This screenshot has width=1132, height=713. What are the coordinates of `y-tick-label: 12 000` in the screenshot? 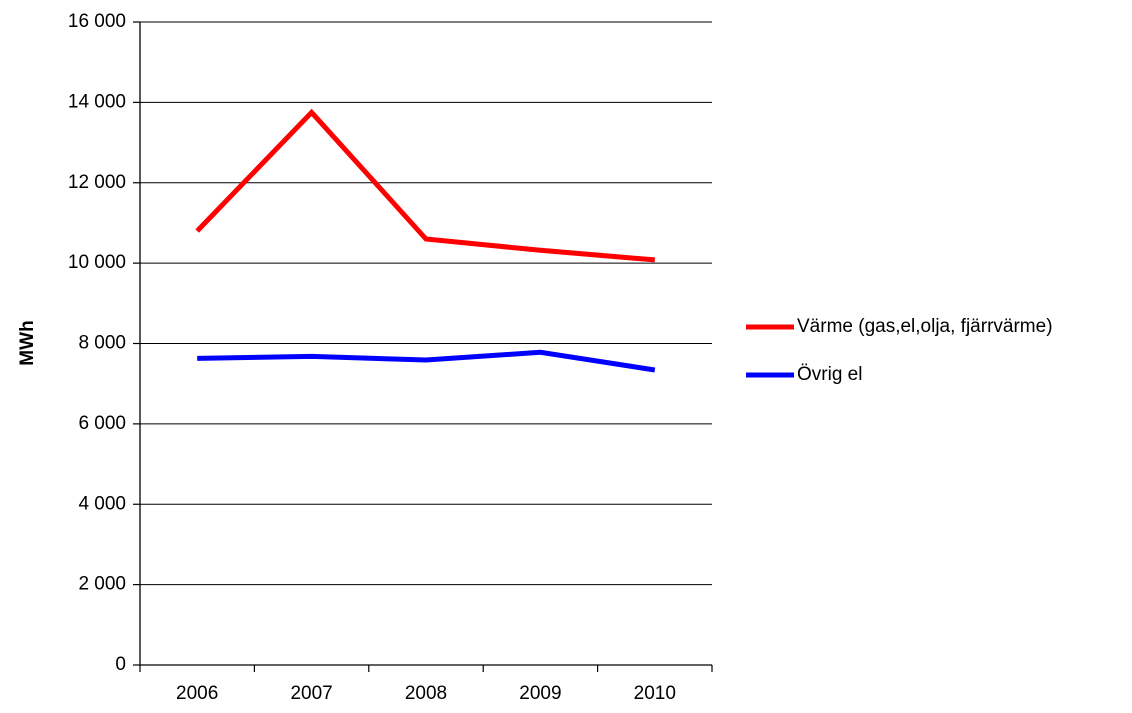 It's located at (97, 182).